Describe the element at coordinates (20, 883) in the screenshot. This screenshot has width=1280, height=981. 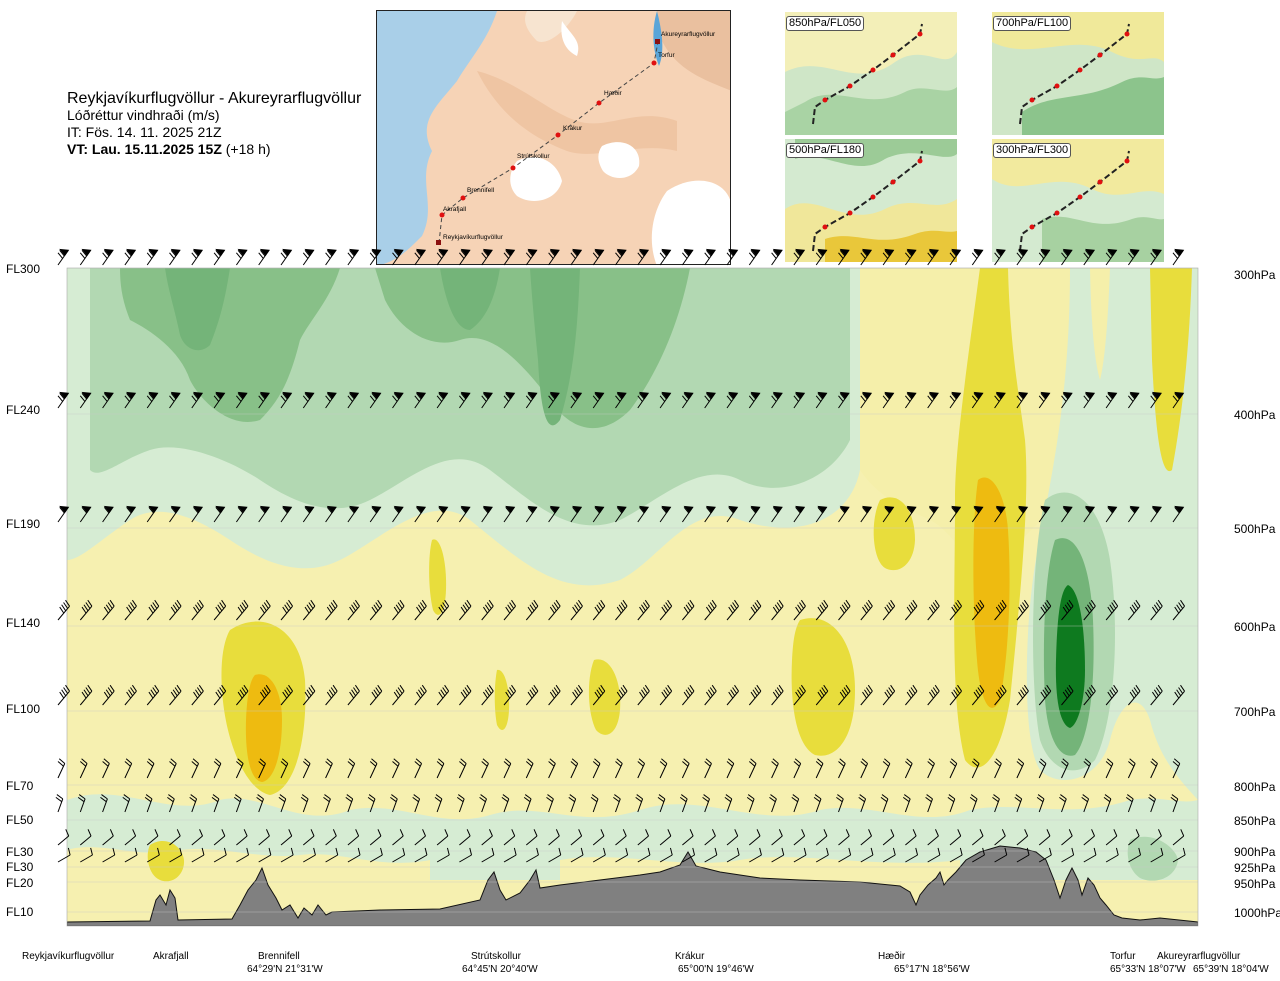
I see `fl-label: FL20` at that location.